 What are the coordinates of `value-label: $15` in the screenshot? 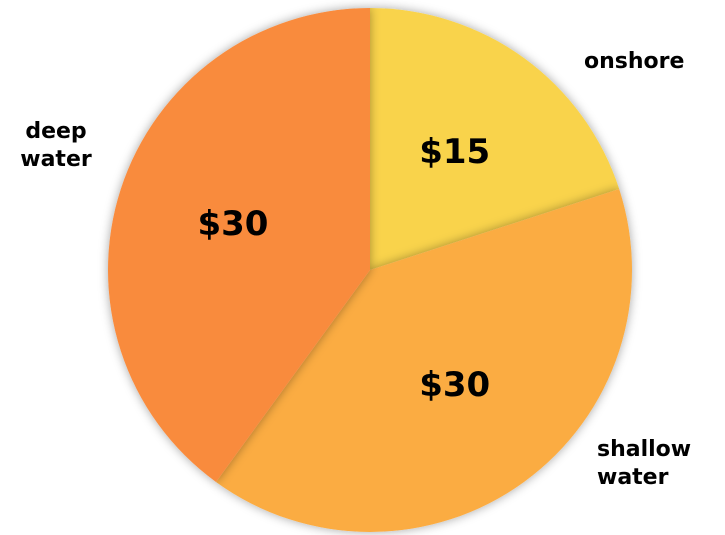 It's located at (454, 152).